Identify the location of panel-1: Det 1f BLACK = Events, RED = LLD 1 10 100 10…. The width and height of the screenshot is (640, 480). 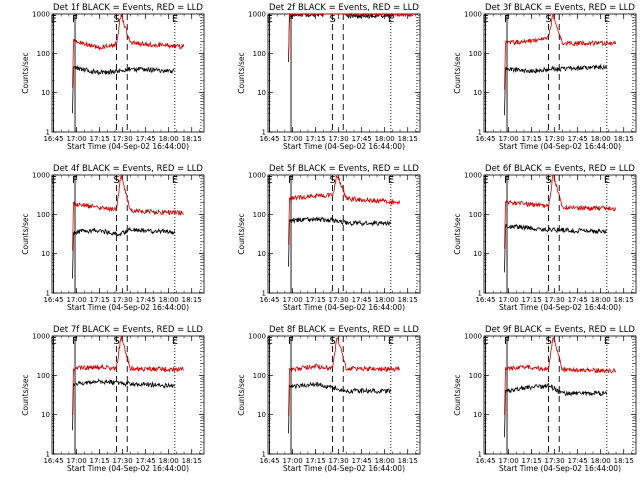
(113, 77).